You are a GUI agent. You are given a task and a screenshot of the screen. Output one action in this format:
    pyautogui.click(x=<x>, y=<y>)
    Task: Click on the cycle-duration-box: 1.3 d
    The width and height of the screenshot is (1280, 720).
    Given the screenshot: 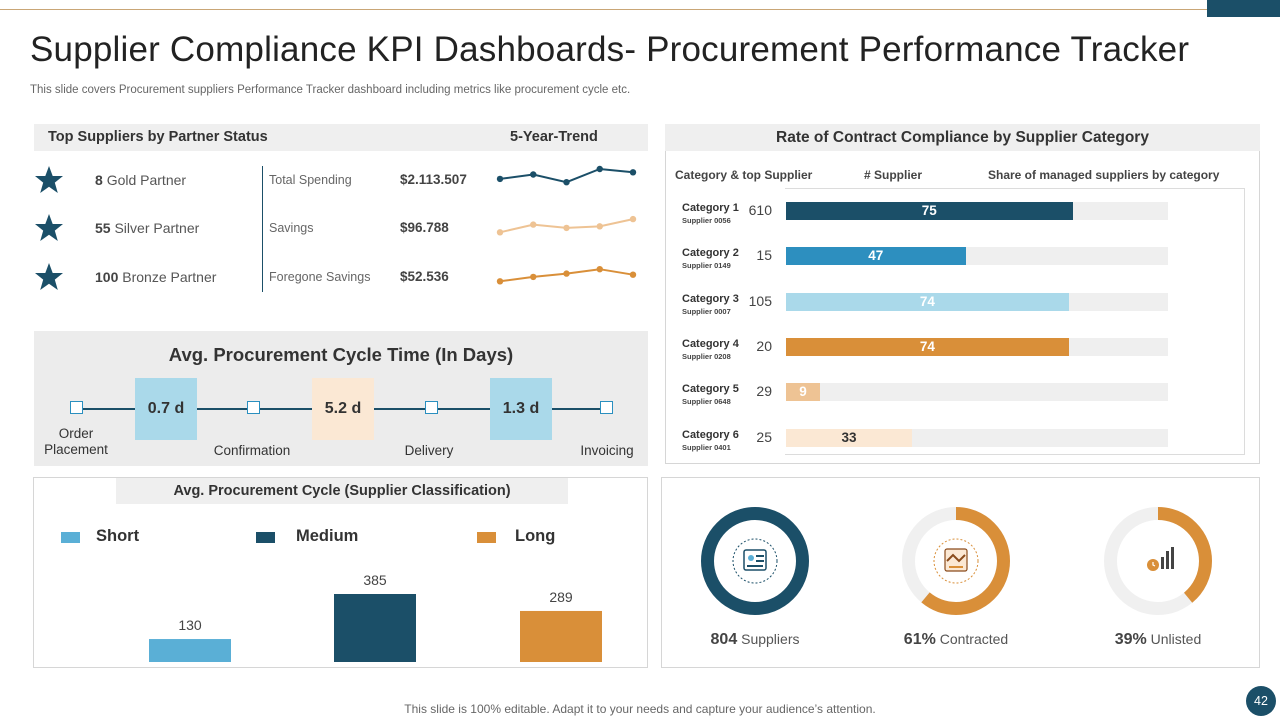 What is the action you would take?
    pyautogui.click(x=521, y=409)
    